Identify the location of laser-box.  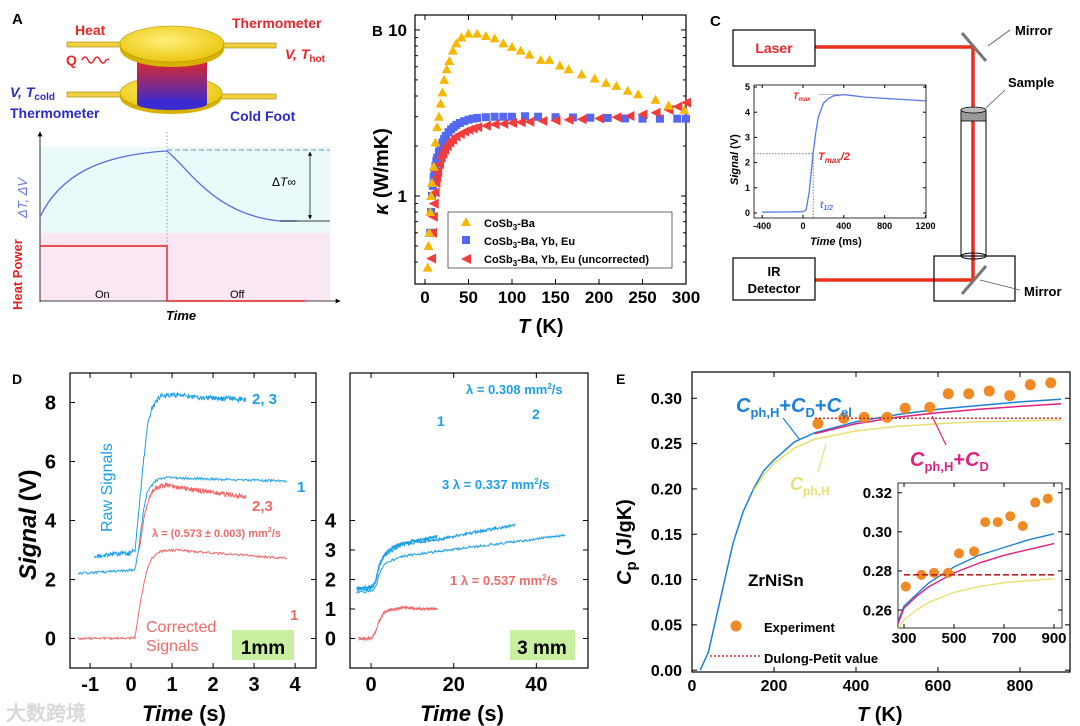
(774, 48).